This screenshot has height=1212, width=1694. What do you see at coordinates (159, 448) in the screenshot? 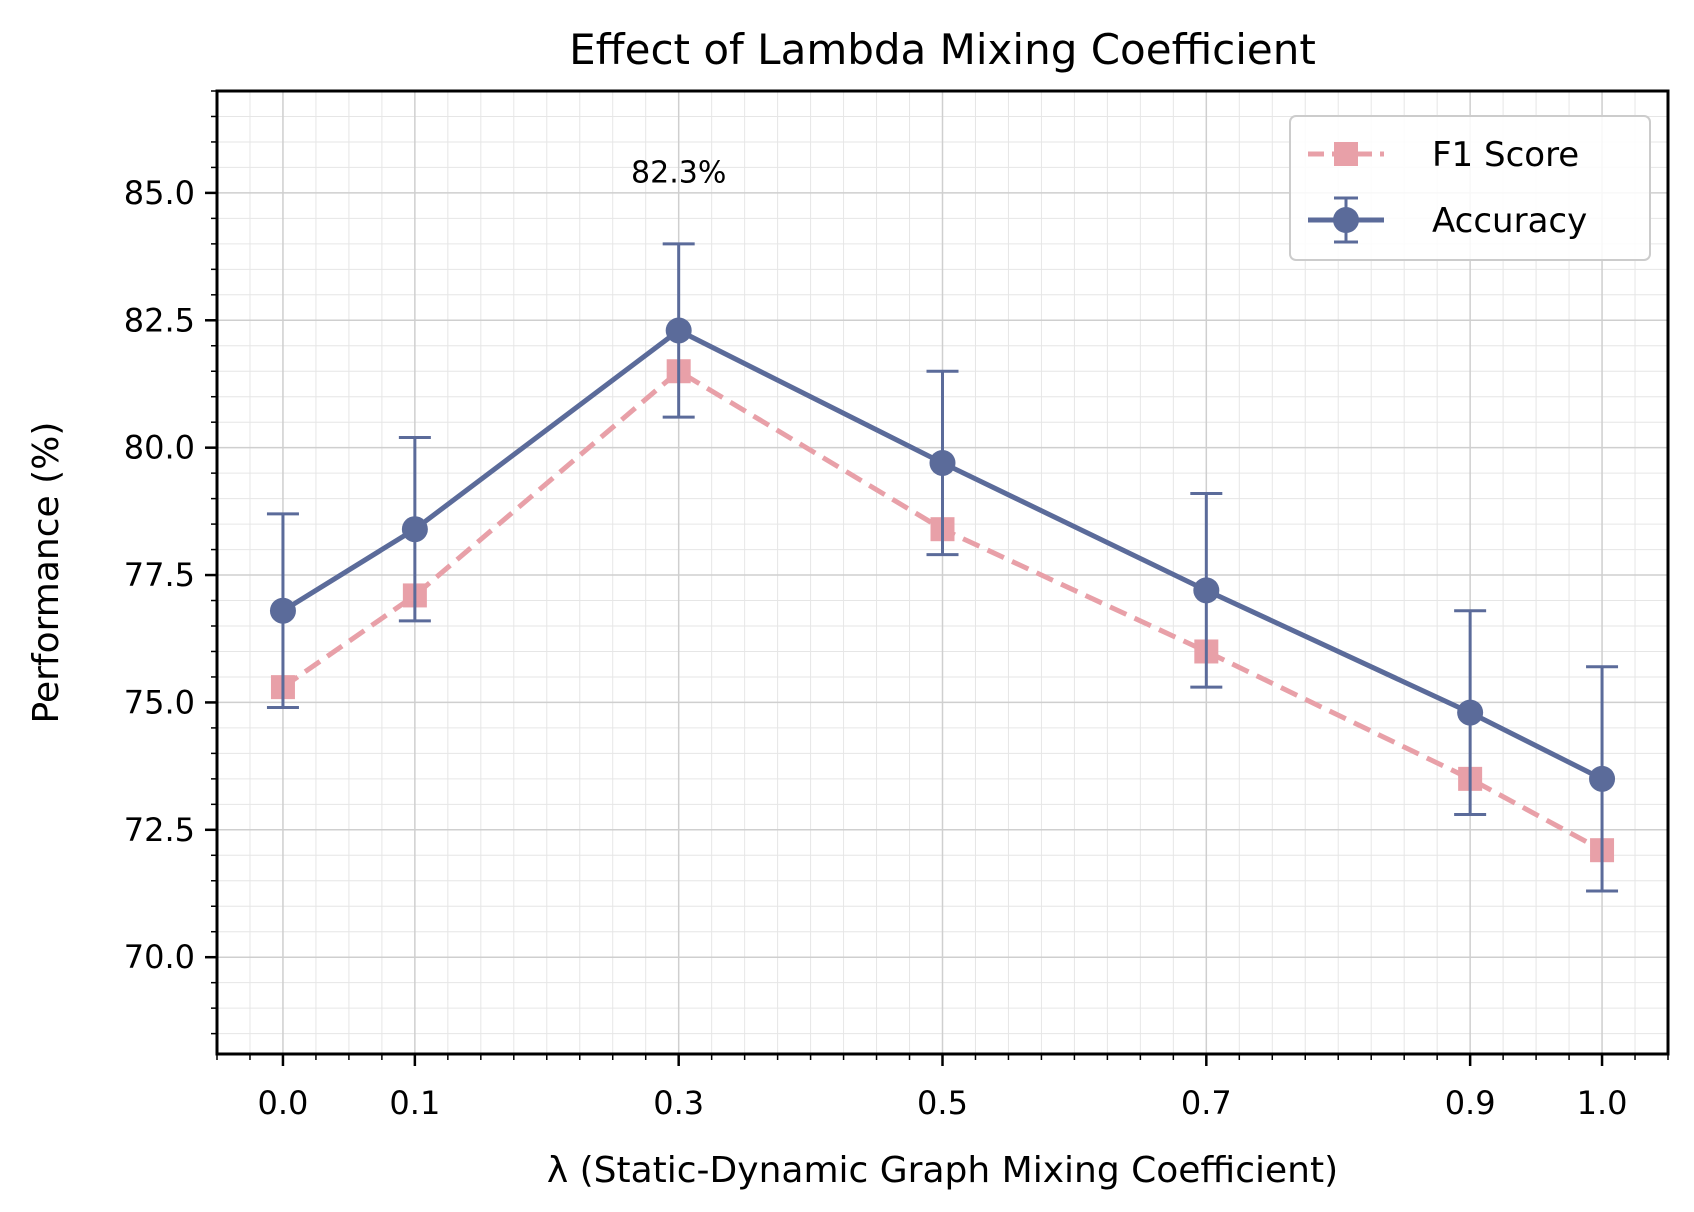
I see `y-tick-label: 80.0` at bounding box center [159, 448].